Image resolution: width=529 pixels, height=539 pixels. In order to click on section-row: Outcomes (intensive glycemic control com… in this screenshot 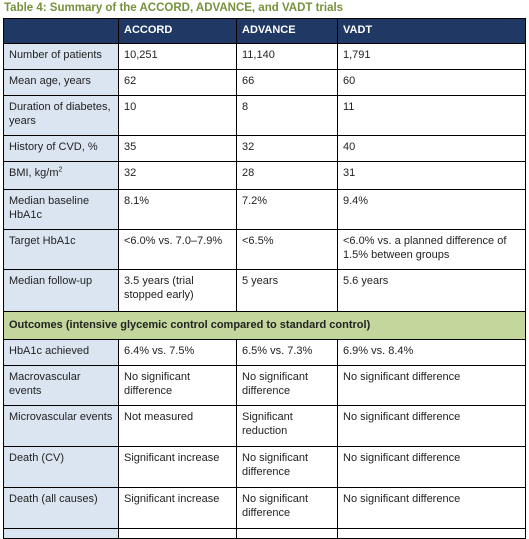, I will do `click(264, 325)`.